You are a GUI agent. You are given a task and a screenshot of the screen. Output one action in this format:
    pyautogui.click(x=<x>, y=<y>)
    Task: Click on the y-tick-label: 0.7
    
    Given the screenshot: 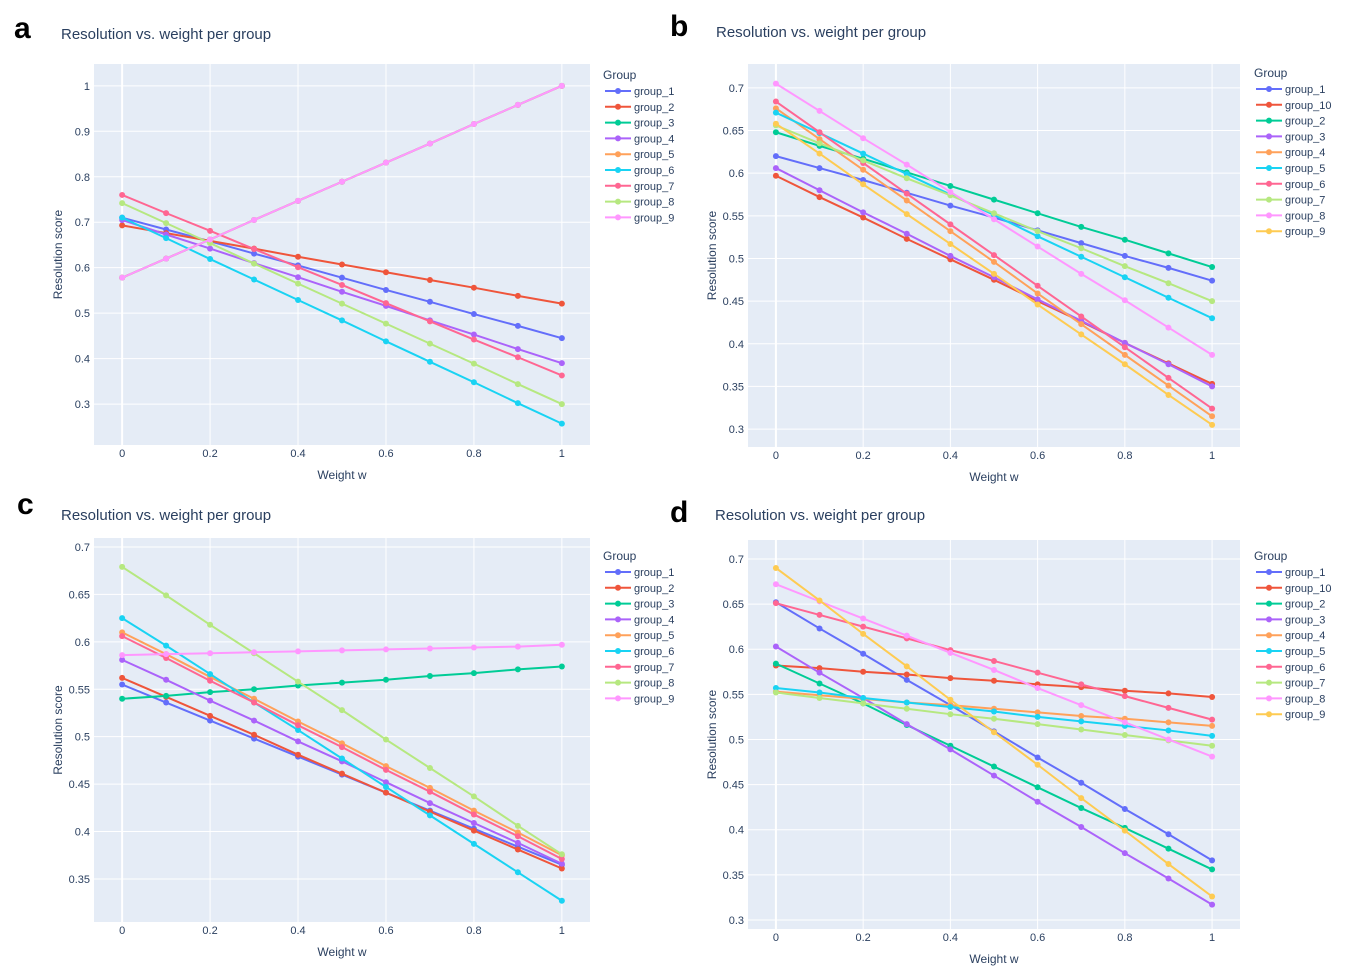 What is the action you would take?
    pyautogui.click(x=736, y=89)
    